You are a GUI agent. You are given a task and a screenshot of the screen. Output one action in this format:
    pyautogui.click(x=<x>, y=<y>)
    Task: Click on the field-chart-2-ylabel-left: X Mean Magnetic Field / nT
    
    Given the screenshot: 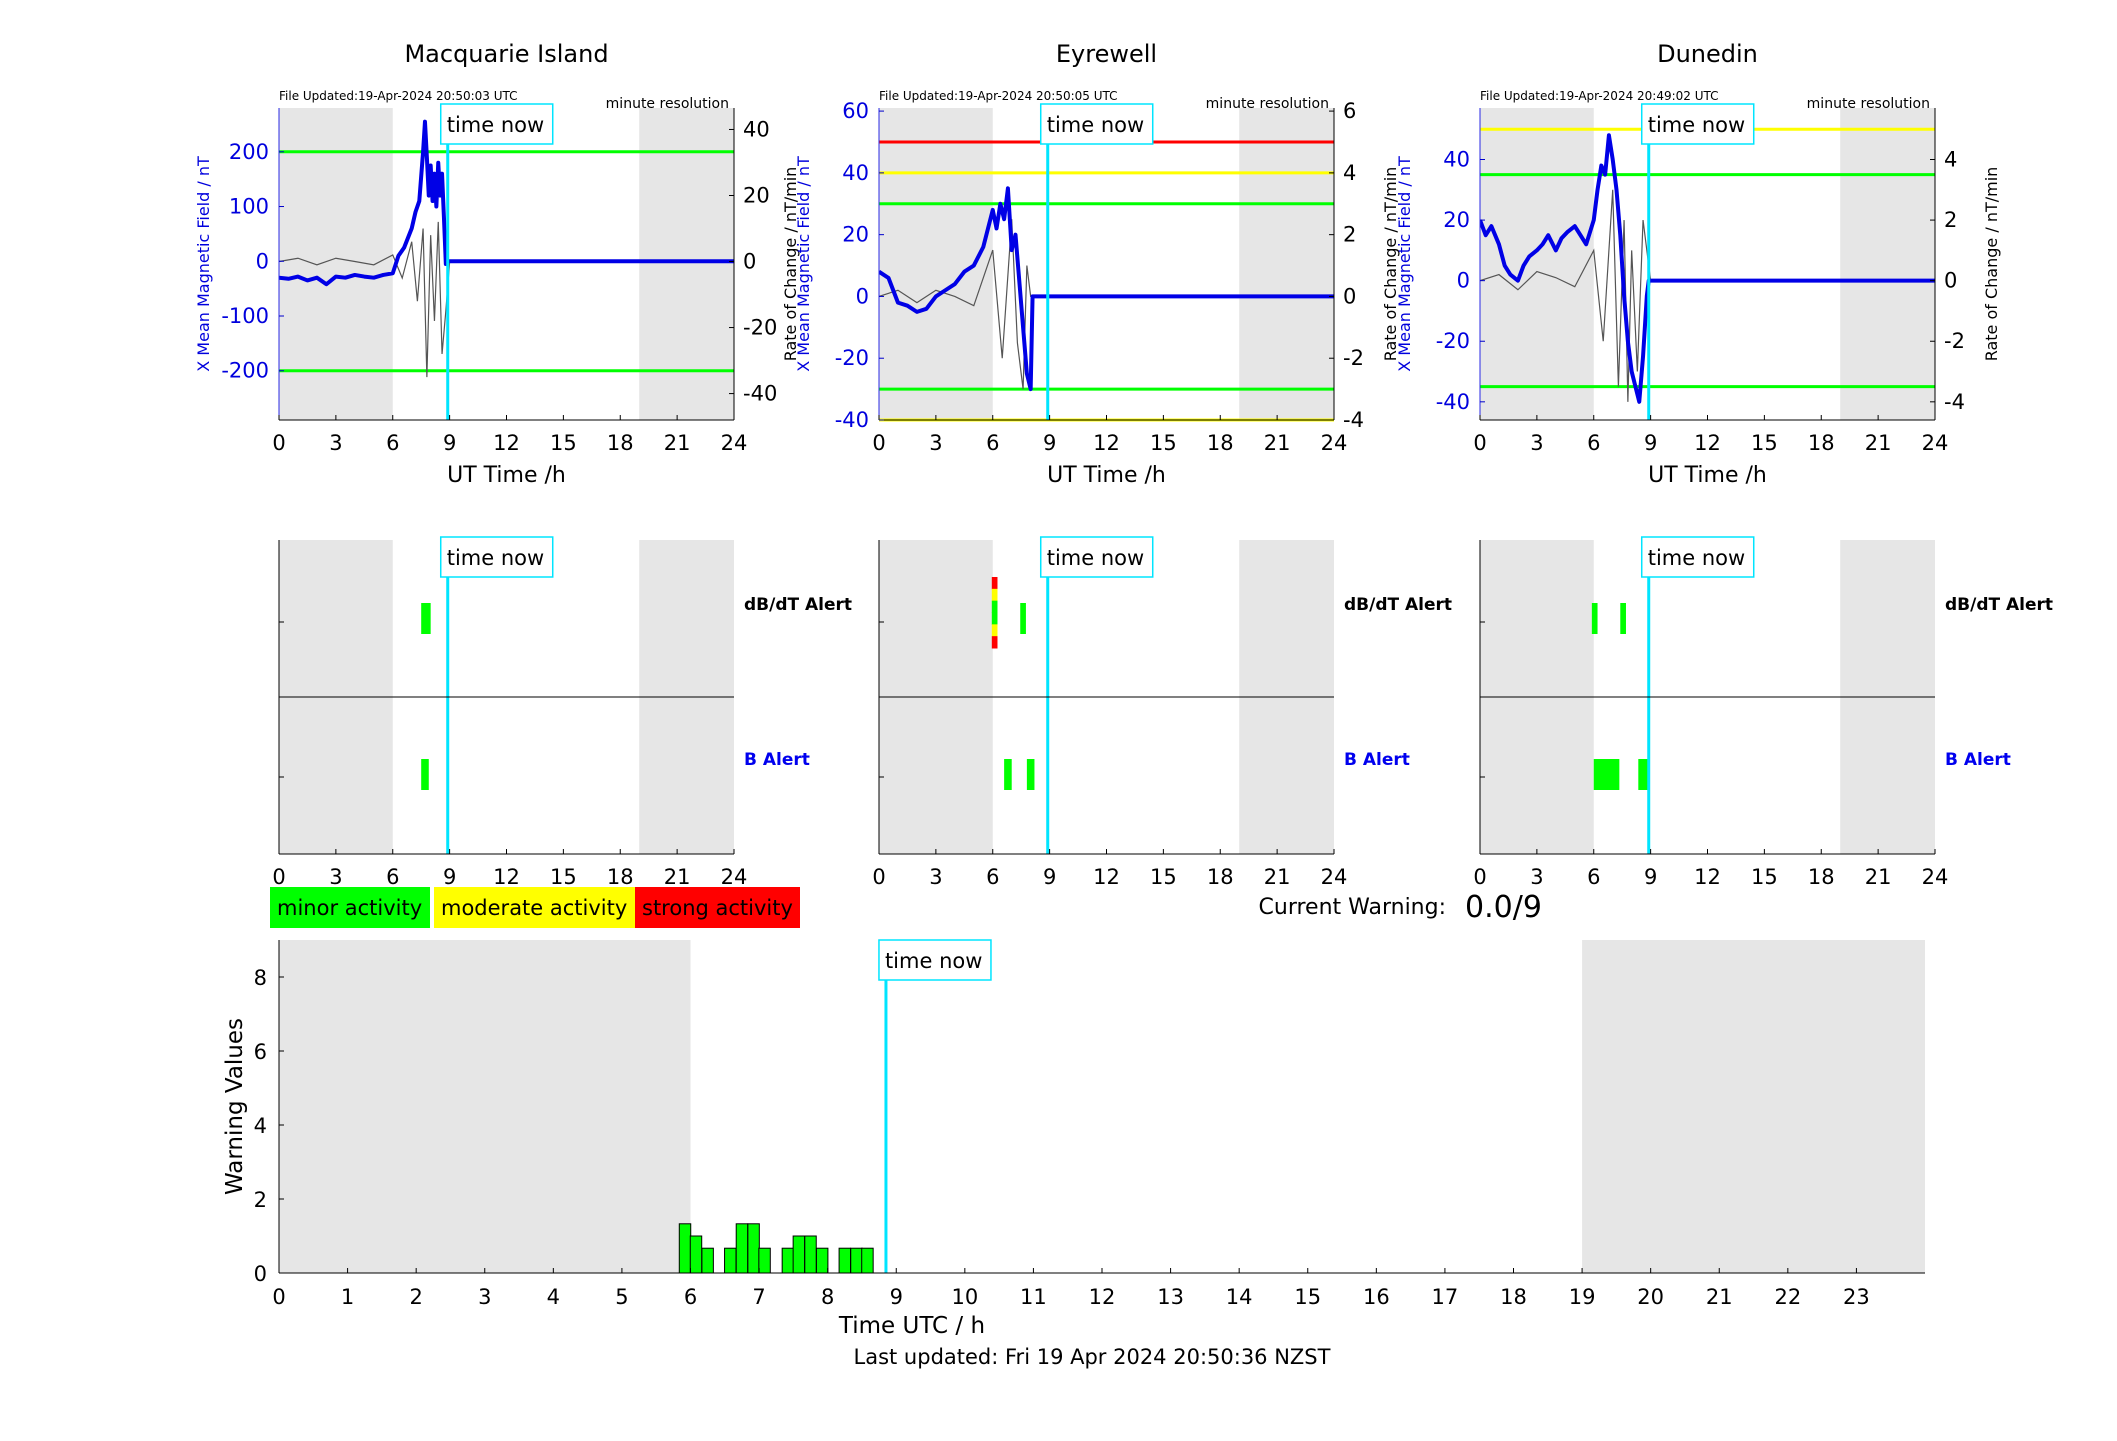 What is the action you would take?
    pyautogui.click(x=803, y=264)
    